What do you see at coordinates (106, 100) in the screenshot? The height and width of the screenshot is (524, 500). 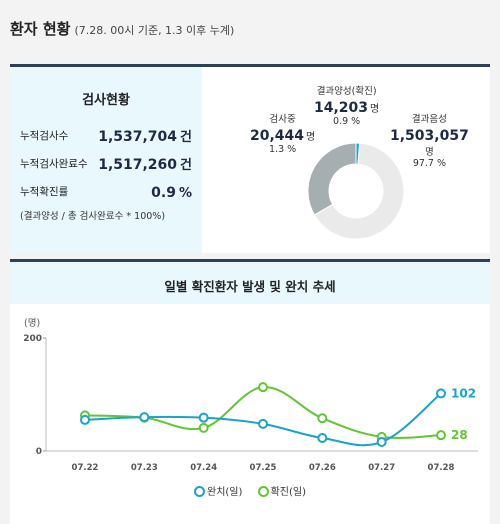 I see `test-stats-title: 검사현황` at bounding box center [106, 100].